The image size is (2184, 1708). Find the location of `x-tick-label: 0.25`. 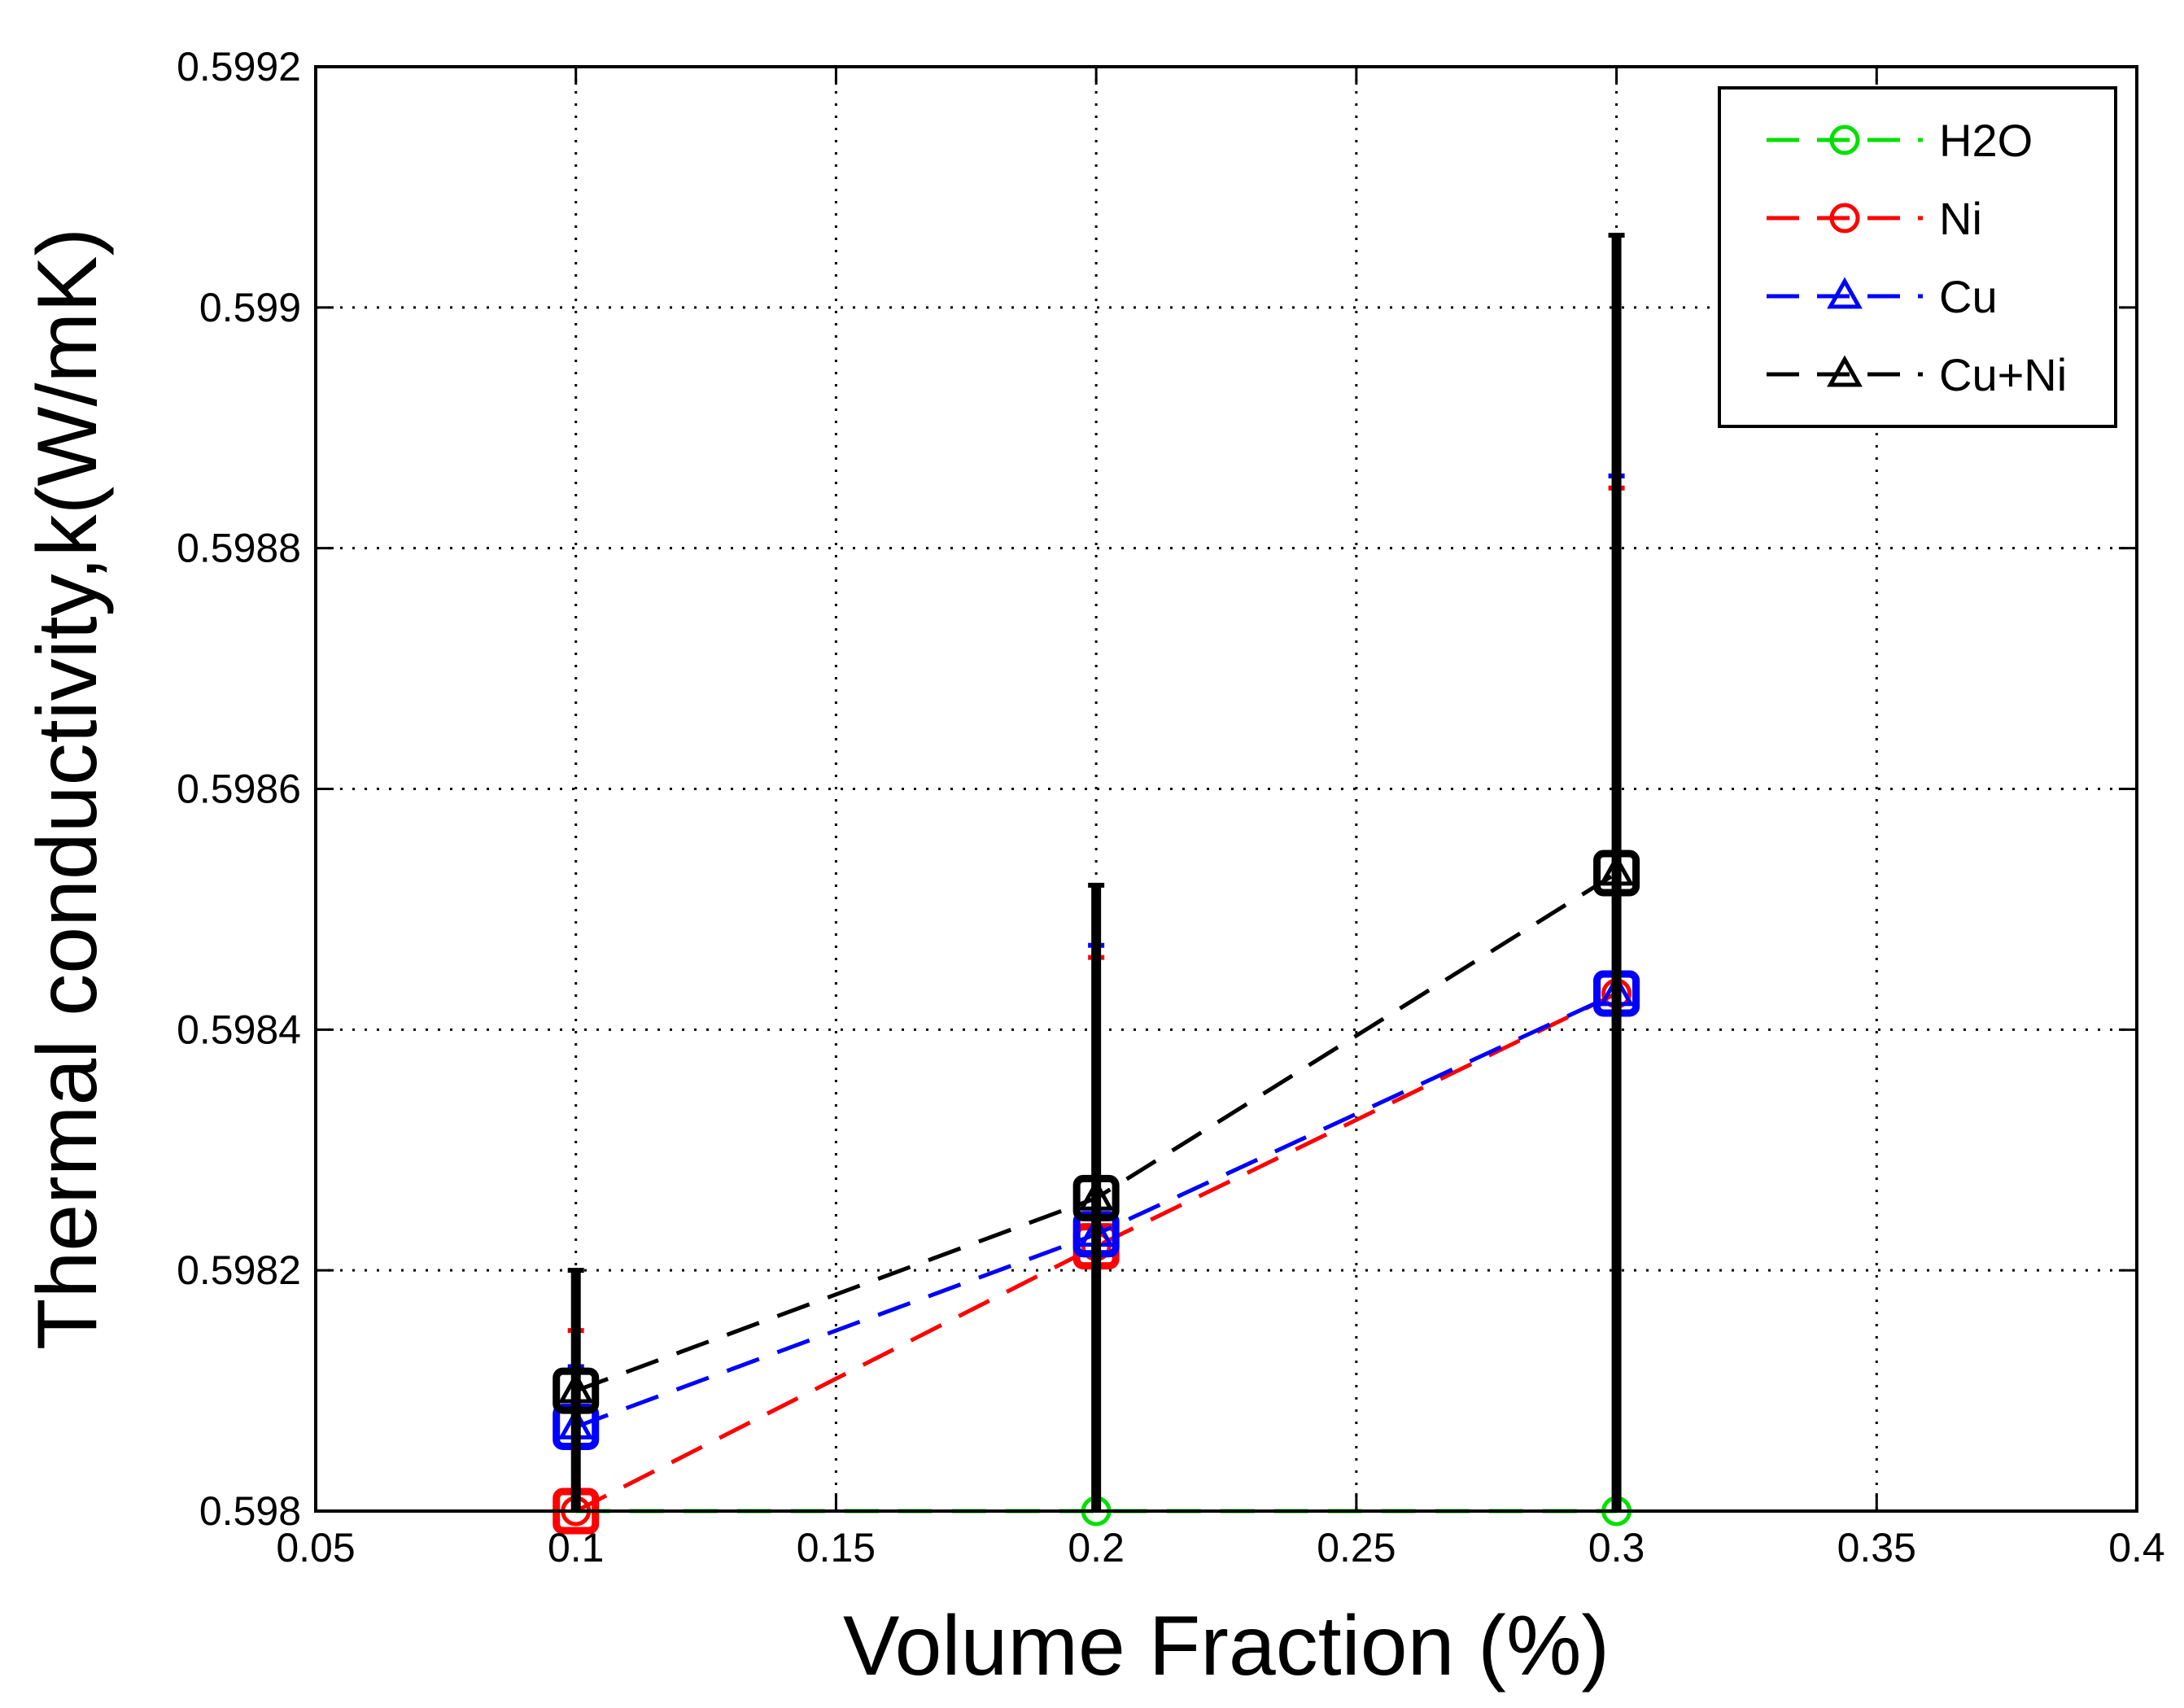

x-tick-label: 0.25 is located at coordinates (1357, 1548).